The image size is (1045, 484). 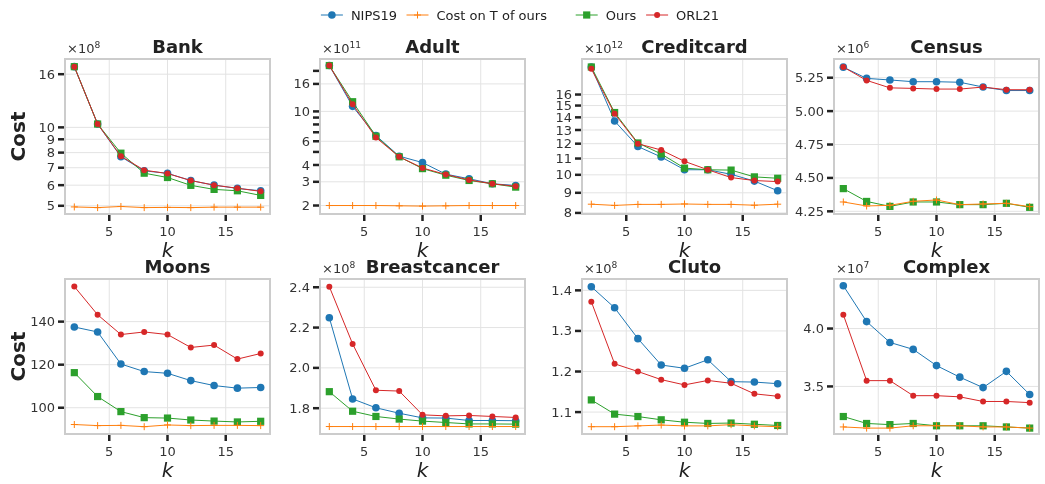 I want to click on chart-title: Creditcard, so click(x=694, y=46).